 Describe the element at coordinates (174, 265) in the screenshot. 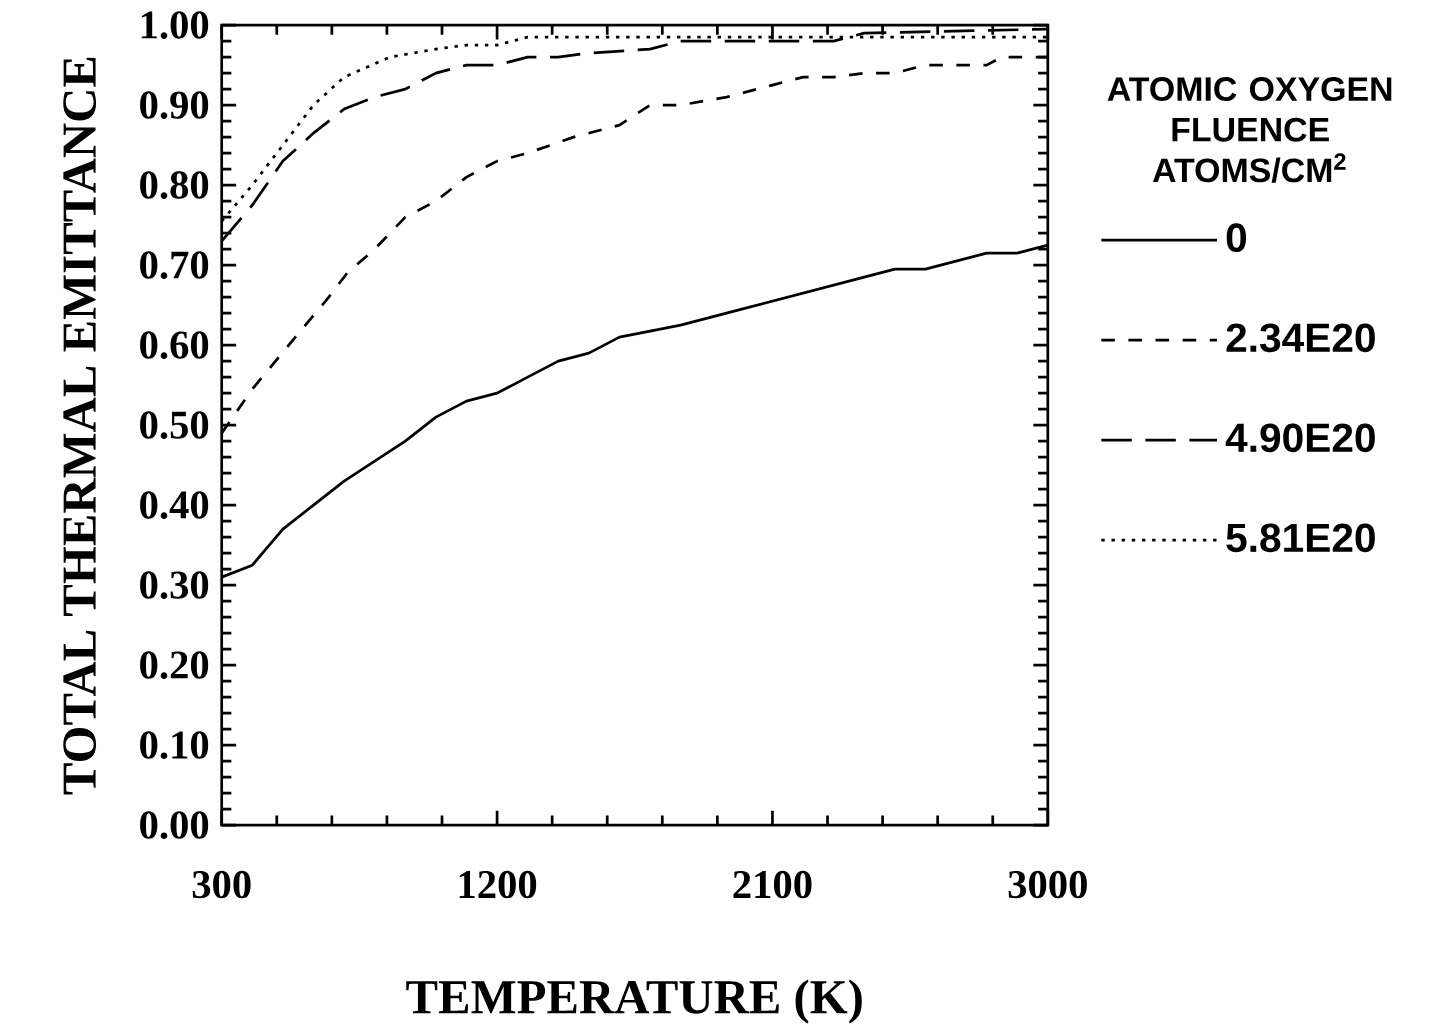

I see `y-tick-label: 0.70` at that location.